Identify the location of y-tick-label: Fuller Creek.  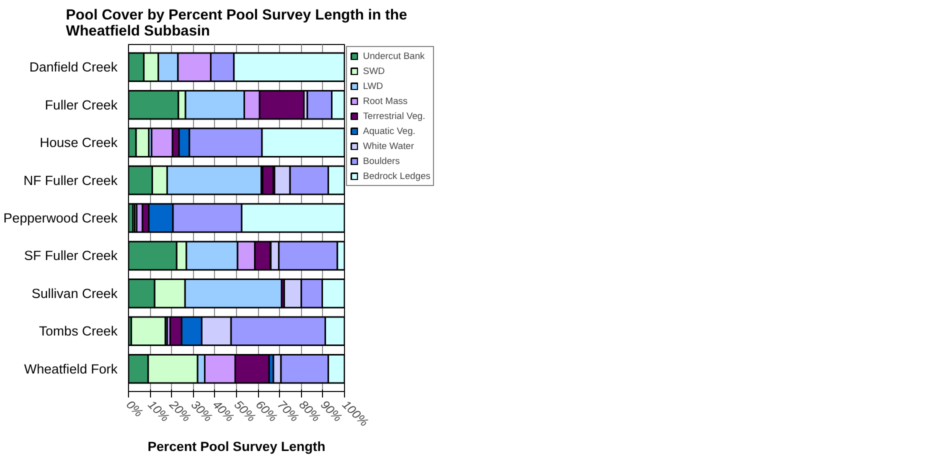
(81, 104).